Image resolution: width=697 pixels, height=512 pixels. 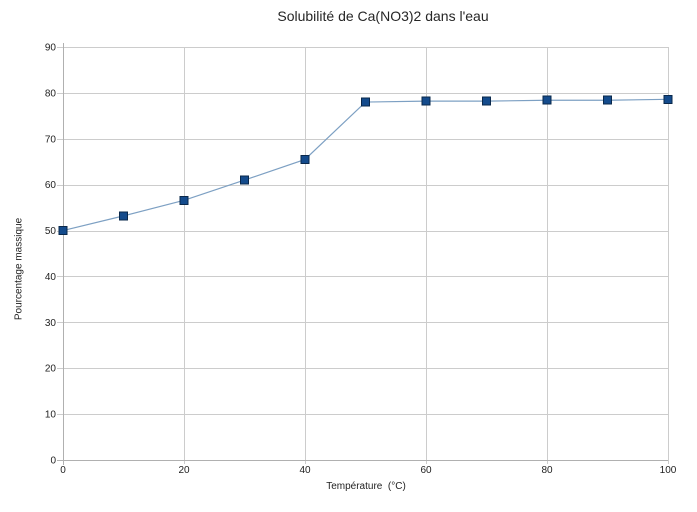 I want to click on x-tick-label: 60, so click(x=426, y=470).